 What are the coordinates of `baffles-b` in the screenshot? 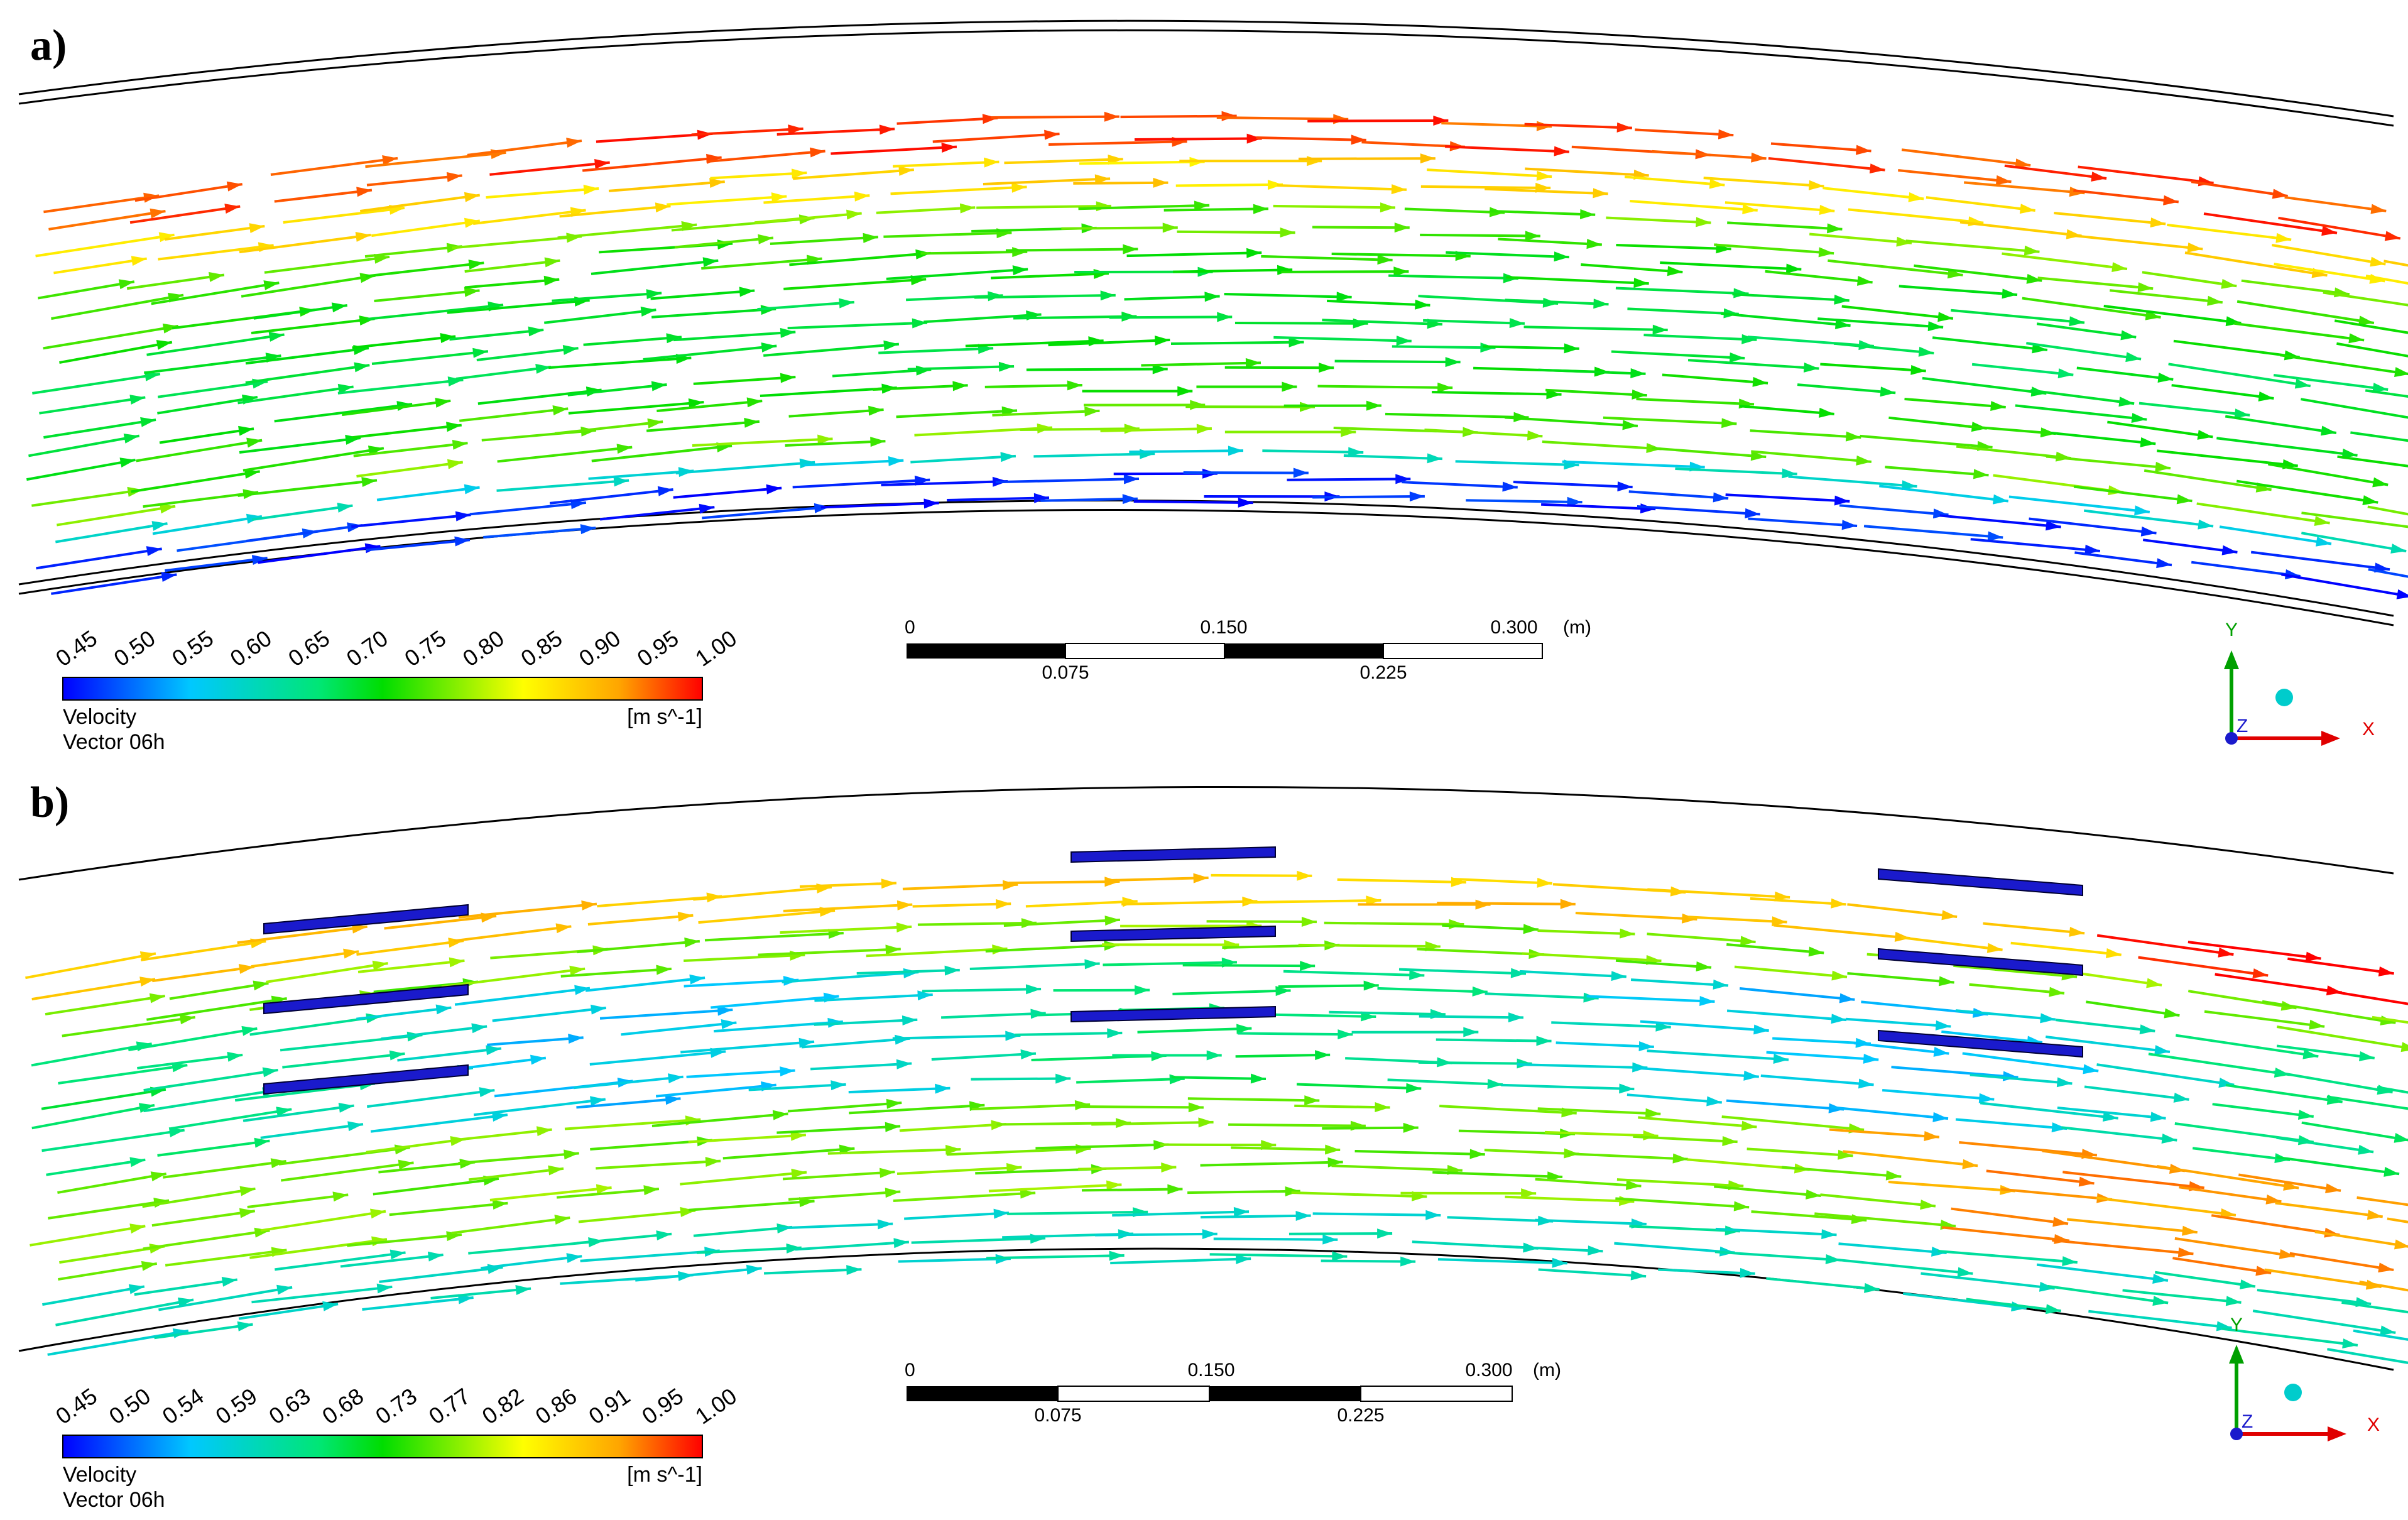 It's located at (1173, 971).